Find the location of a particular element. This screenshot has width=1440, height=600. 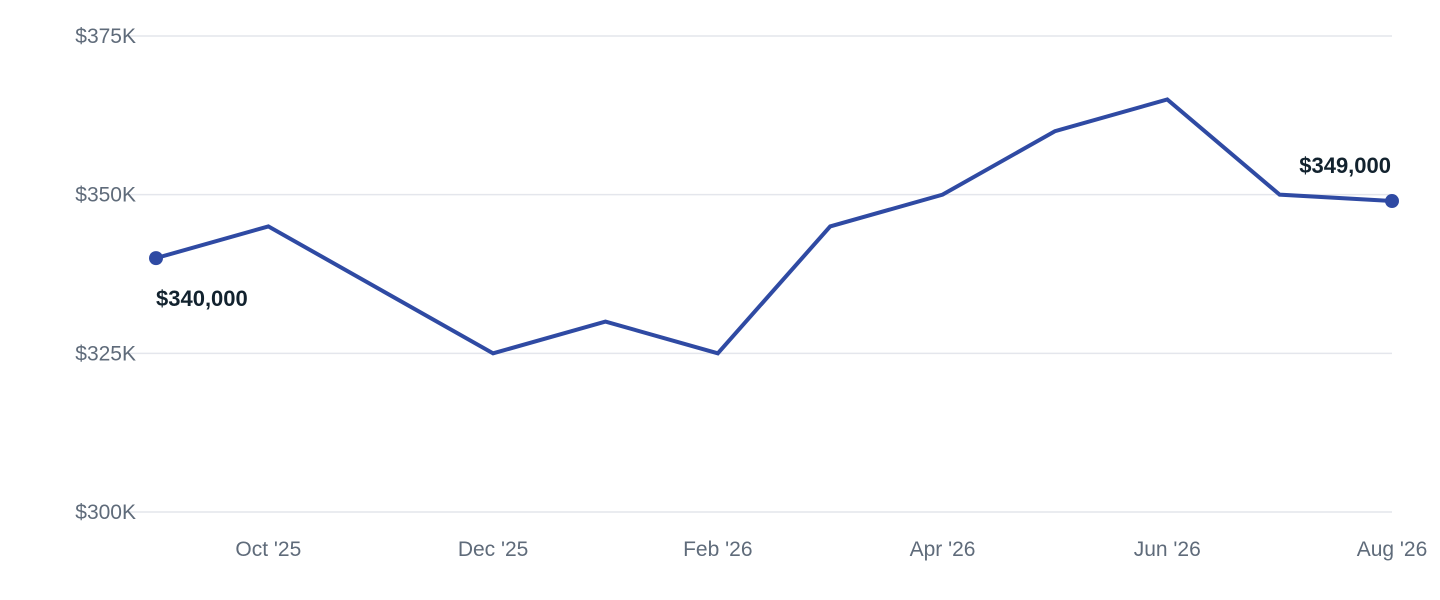

y-tick-label: $325K is located at coordinates (105, 353).